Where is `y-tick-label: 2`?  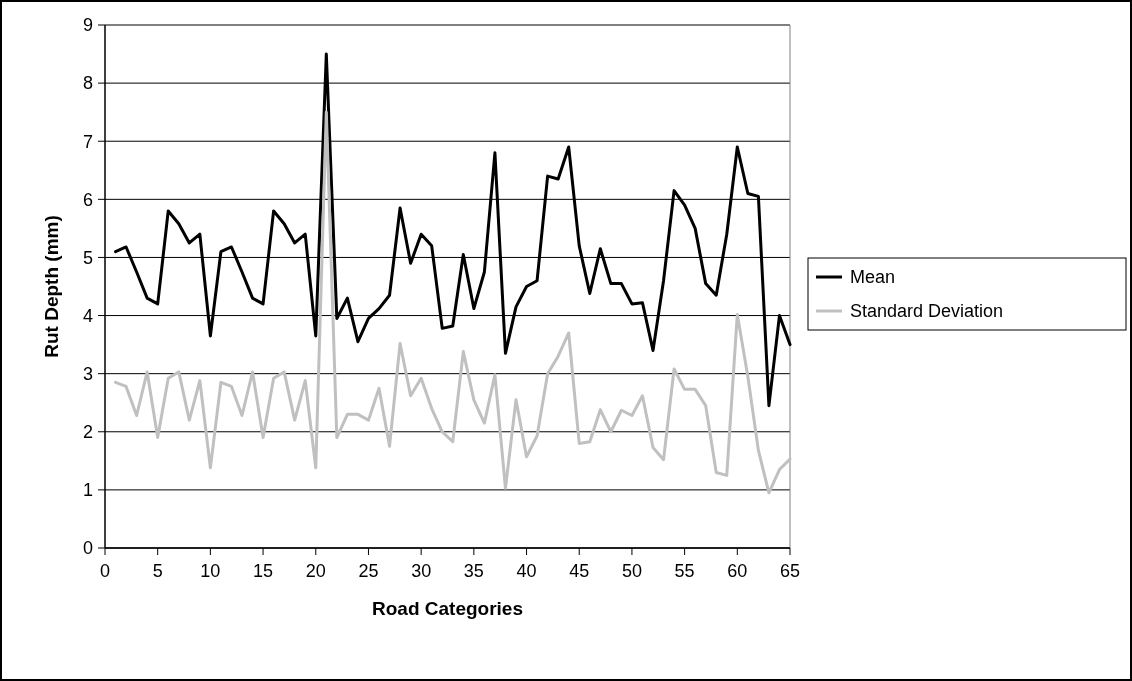
y-tick-label: 2 is located at coordinates (87, 432).